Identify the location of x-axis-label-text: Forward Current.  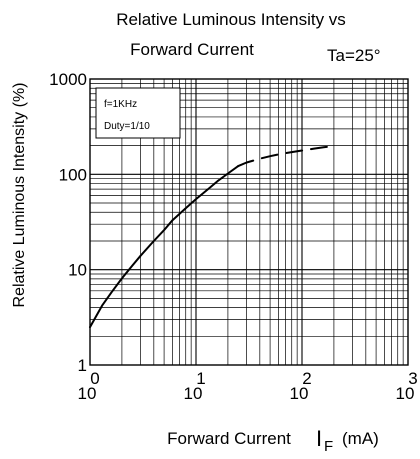
(229, 438).